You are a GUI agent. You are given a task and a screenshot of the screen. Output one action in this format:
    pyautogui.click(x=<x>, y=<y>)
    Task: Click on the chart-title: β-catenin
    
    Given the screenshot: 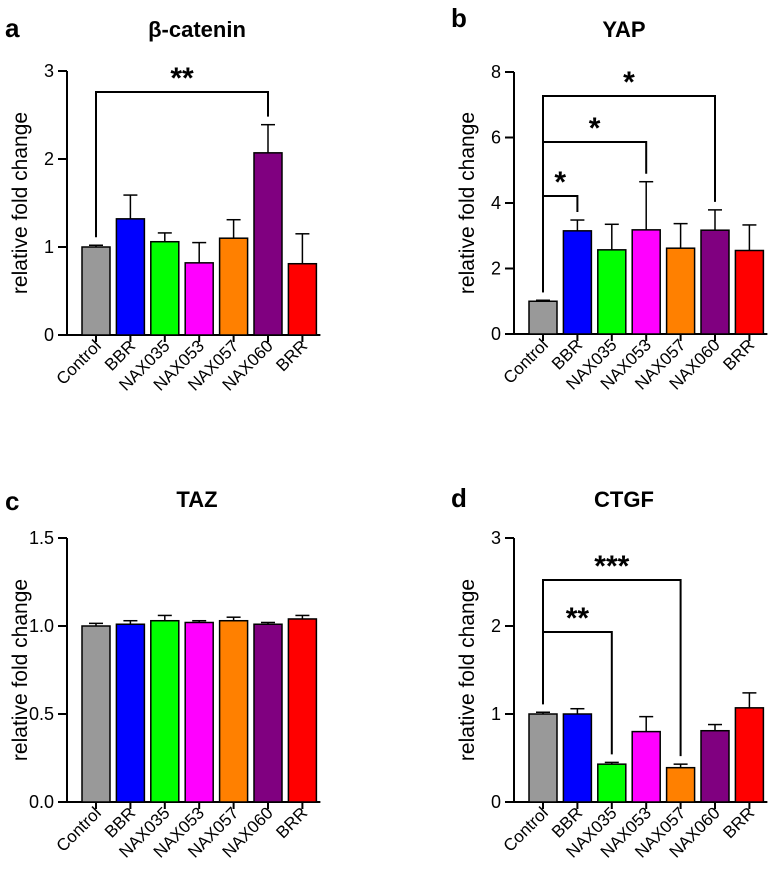 What is the action you would take?
    pyautogui.click(x=197, y=29)
    